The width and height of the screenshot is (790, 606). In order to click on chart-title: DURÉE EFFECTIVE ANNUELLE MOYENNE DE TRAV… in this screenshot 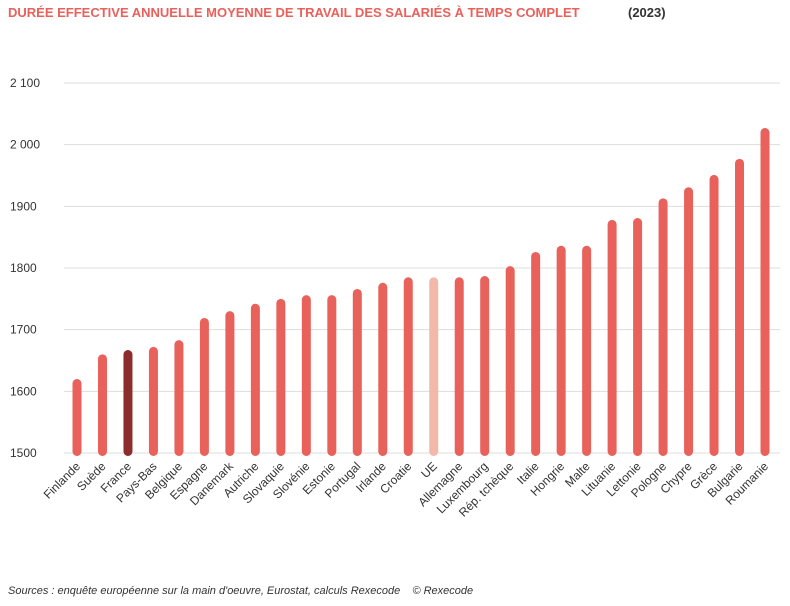, I will do `click(294, 12)`.